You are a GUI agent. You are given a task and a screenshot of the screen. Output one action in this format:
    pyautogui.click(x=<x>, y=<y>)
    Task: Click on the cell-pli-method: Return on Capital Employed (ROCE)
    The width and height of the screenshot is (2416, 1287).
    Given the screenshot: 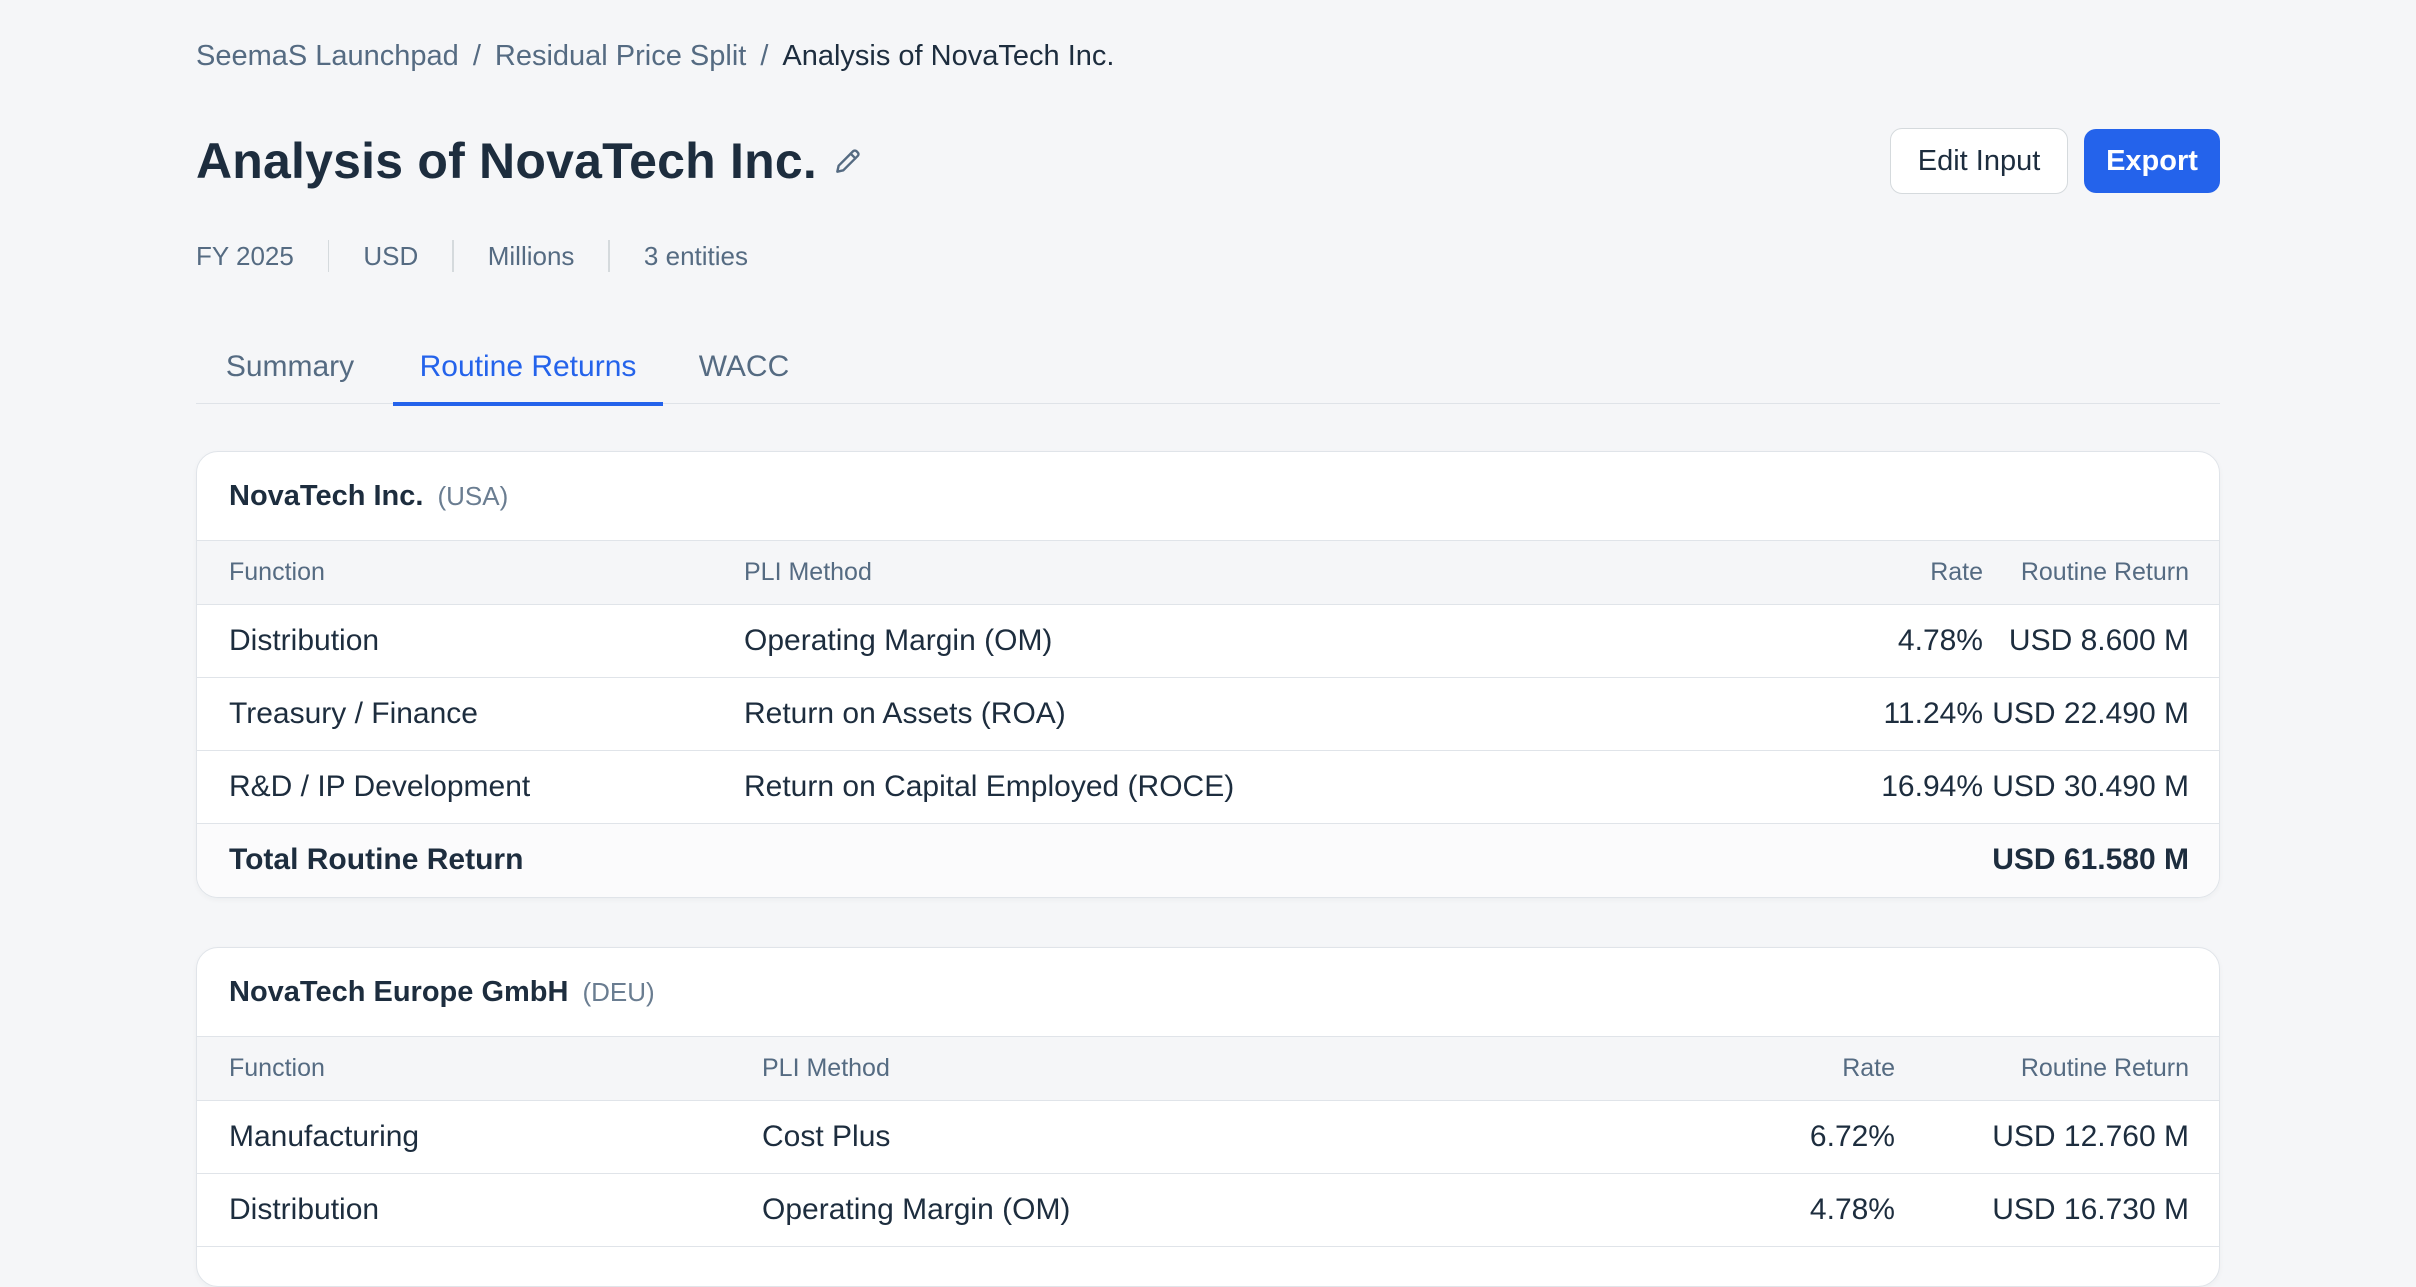 What is the action you would take?
    pyautogui.click(x=1044, y=787)
    